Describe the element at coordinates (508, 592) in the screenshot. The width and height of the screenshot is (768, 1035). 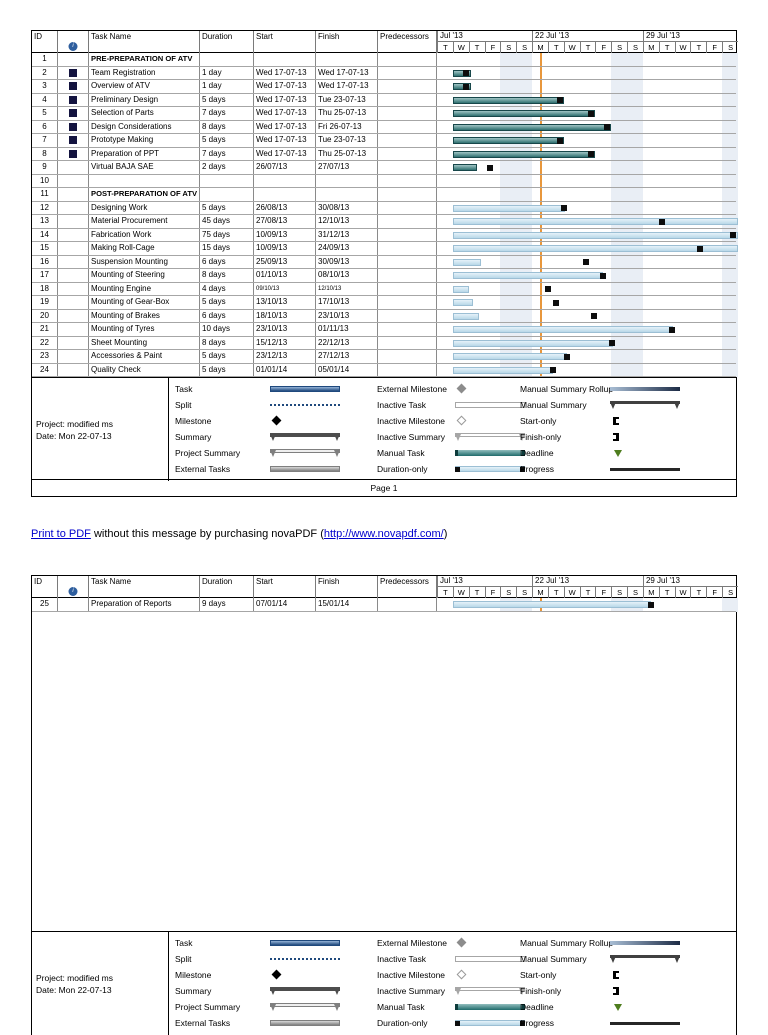
I see `timeline-day-cell: S` at that location.